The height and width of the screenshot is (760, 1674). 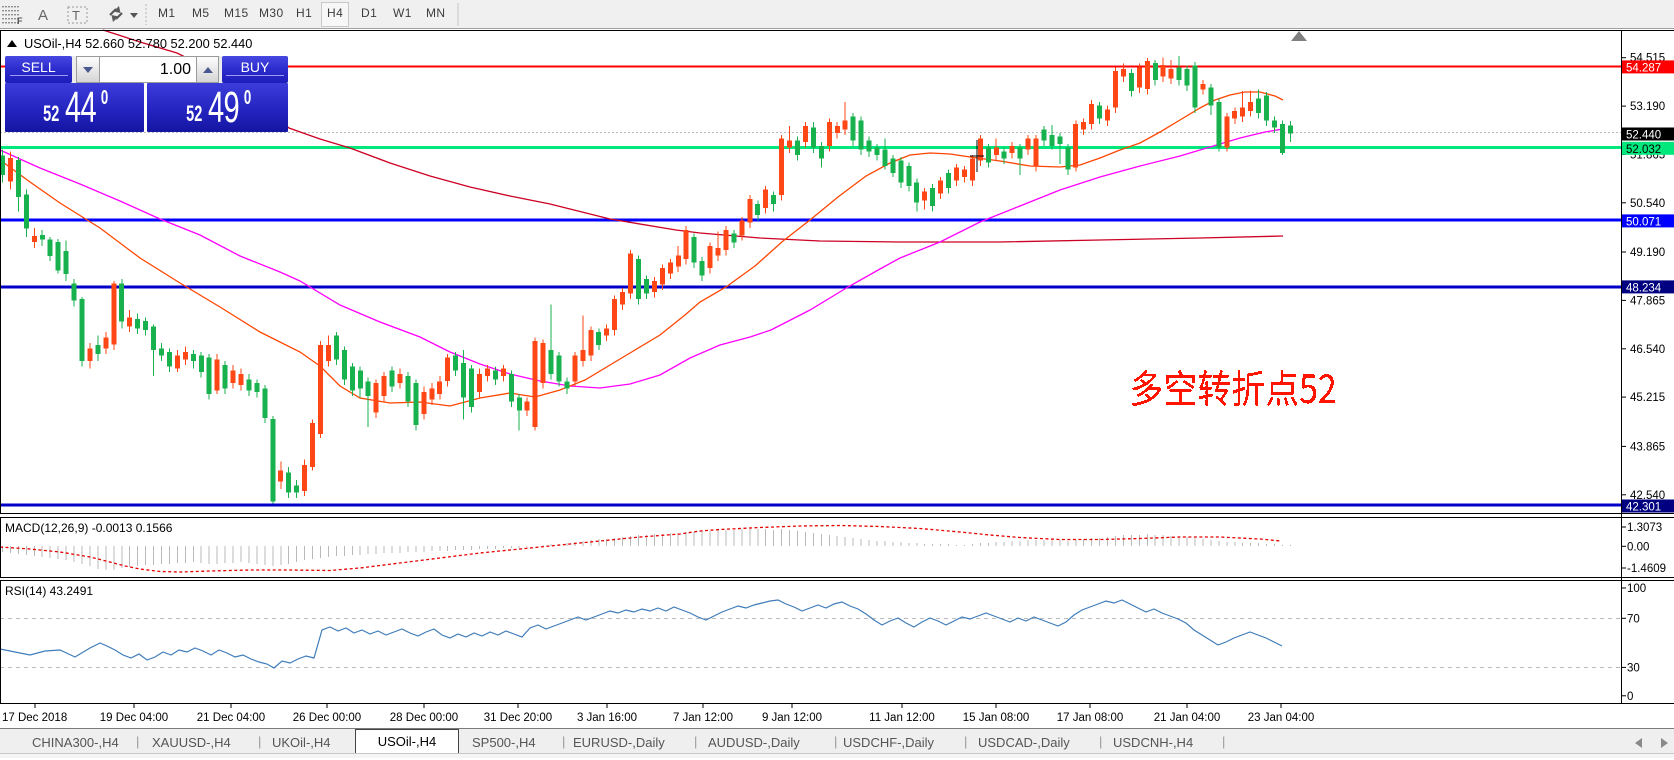 What do you see at coordinates (996, 718) in the screenshot?
I see `svg-text: 15 Jan 08:00` at bounding box center [996, 718].